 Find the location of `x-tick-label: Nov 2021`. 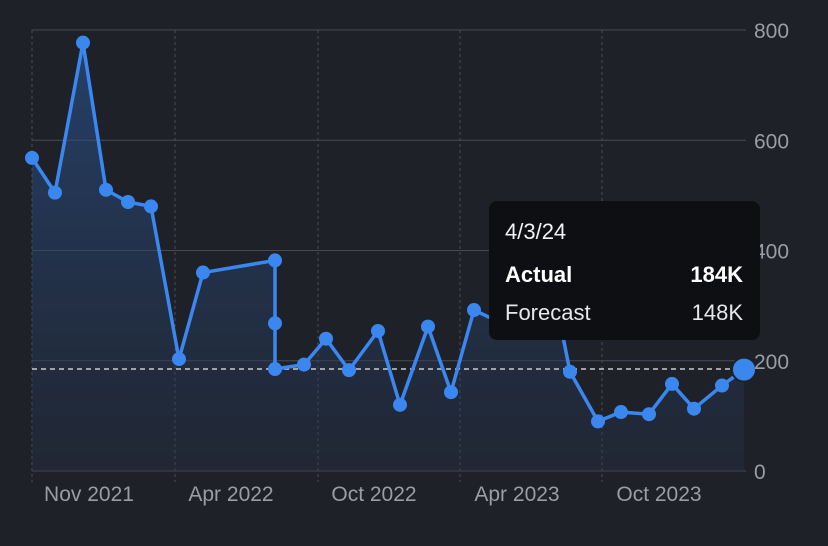

x-tick-label: Nov 2021 is located at coordinates (89, 494).